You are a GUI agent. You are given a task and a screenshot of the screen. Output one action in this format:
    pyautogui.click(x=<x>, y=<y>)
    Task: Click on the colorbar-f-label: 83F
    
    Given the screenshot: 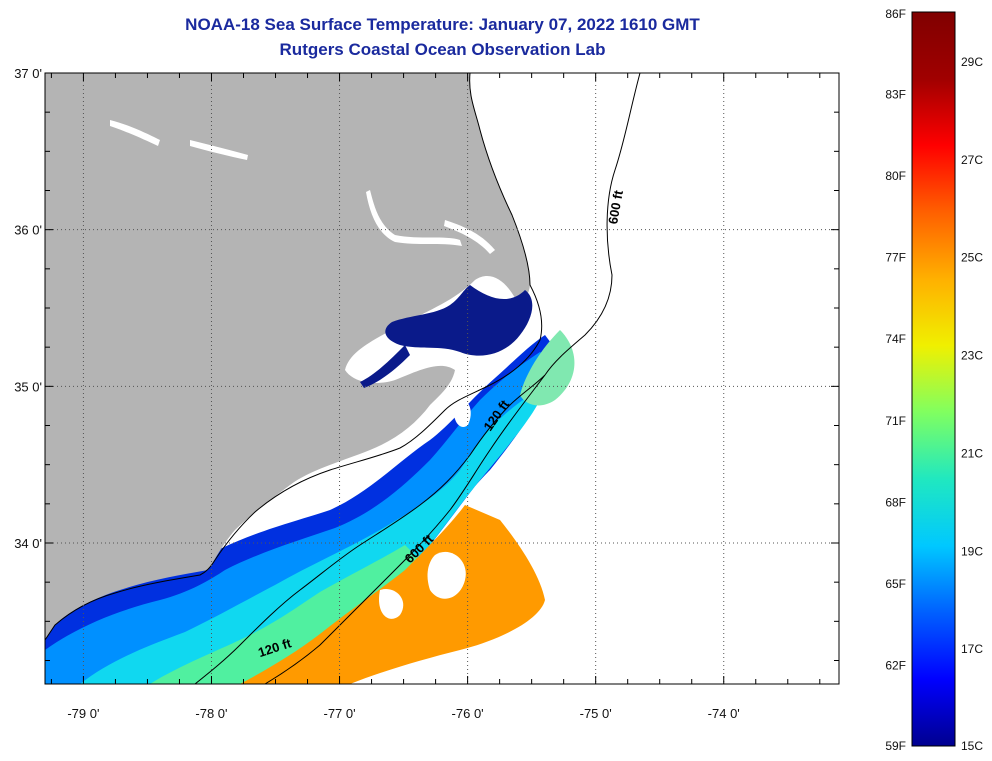 What is the action you would take?
    pyautogui.click(x=895, y=95)
    